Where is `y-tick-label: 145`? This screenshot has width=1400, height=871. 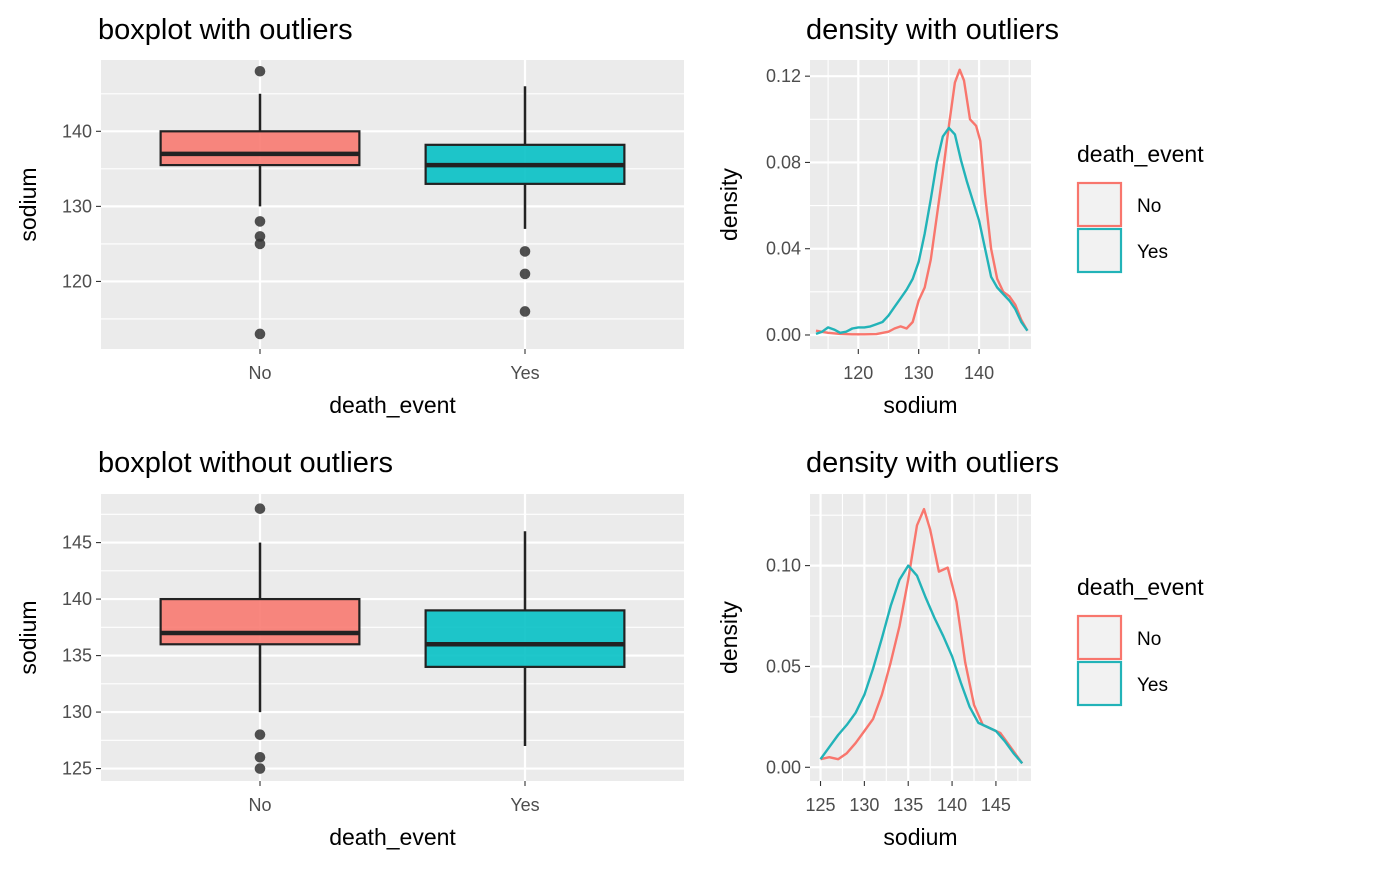 y-tick-label: 145 is located at coordinates (77, 543).